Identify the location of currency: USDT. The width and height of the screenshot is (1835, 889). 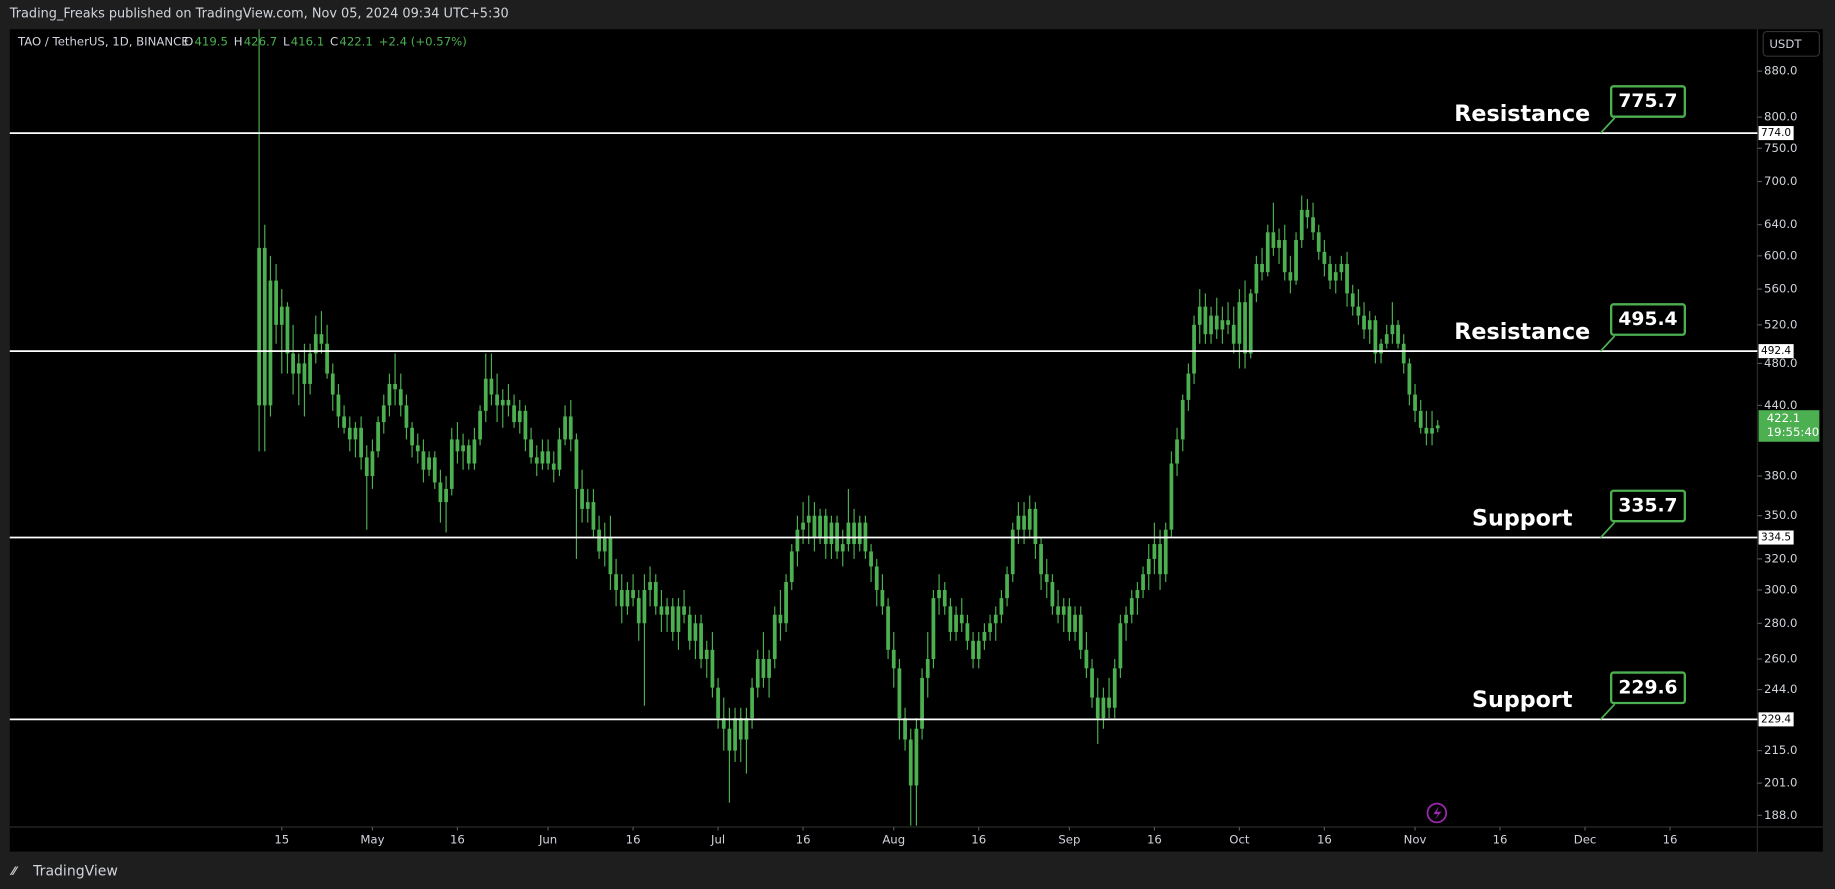
(1785, 44).